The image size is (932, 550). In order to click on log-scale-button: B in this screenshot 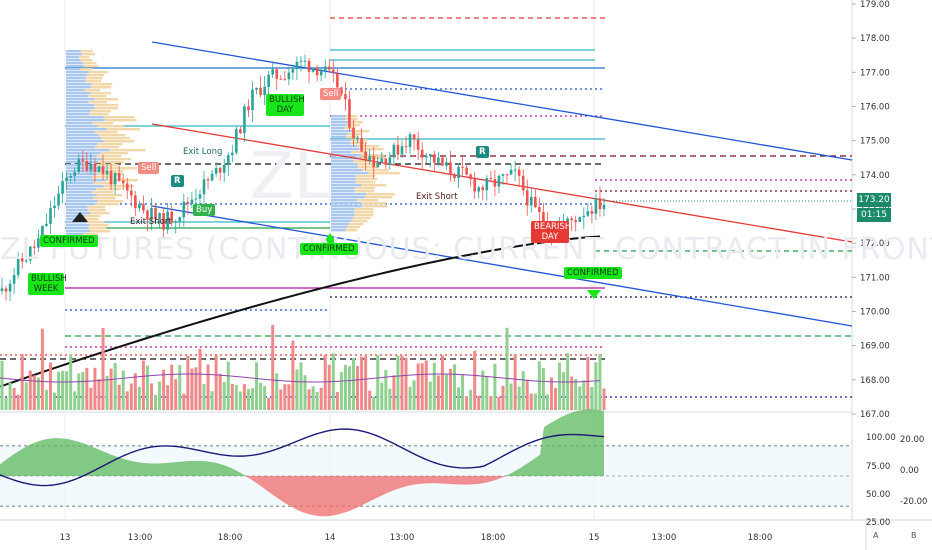, I will do `click(914, 535)`.